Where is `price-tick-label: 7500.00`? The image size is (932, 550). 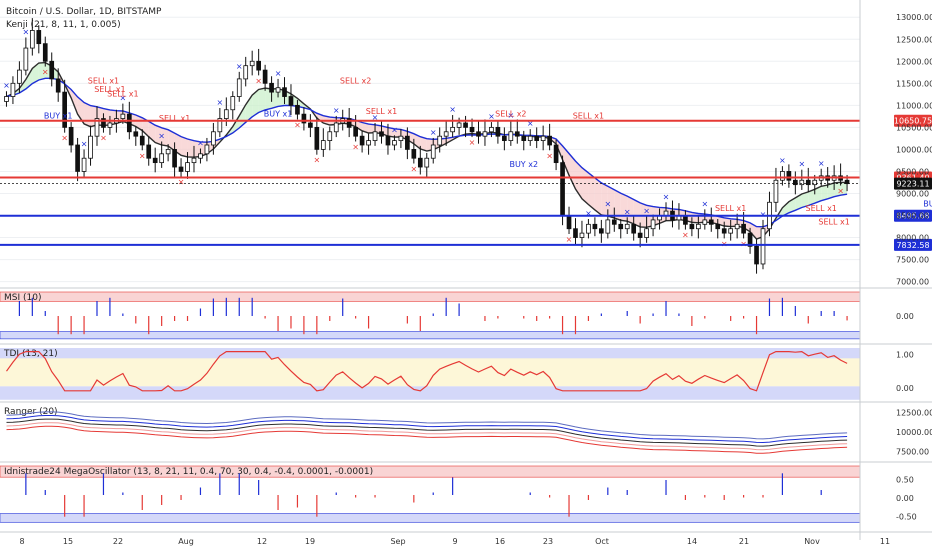 price-tick-label: 7500.00 is located at coordinates (912, 260).